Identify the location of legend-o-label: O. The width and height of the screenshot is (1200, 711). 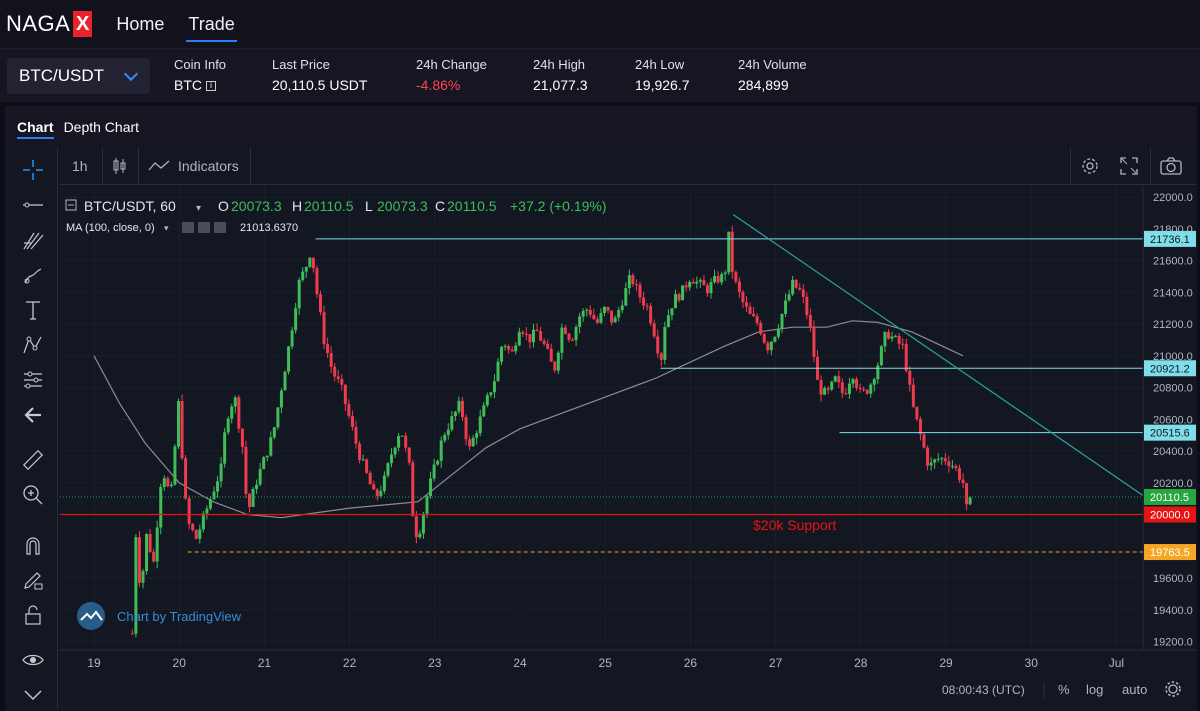
(223, 206).